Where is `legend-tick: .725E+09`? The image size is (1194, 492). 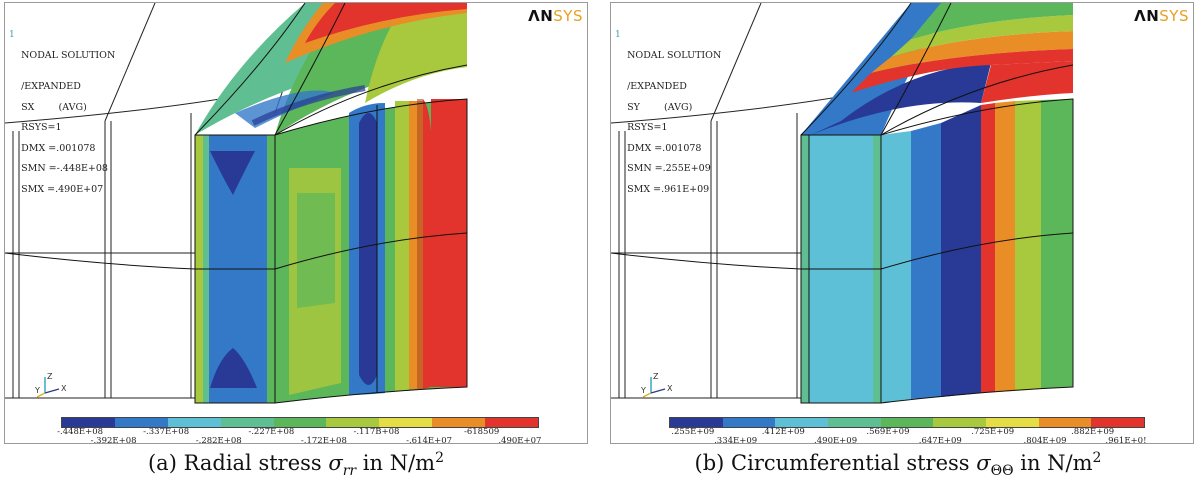
legend-tick: .725E+09 is located at coordinates (993, 432).